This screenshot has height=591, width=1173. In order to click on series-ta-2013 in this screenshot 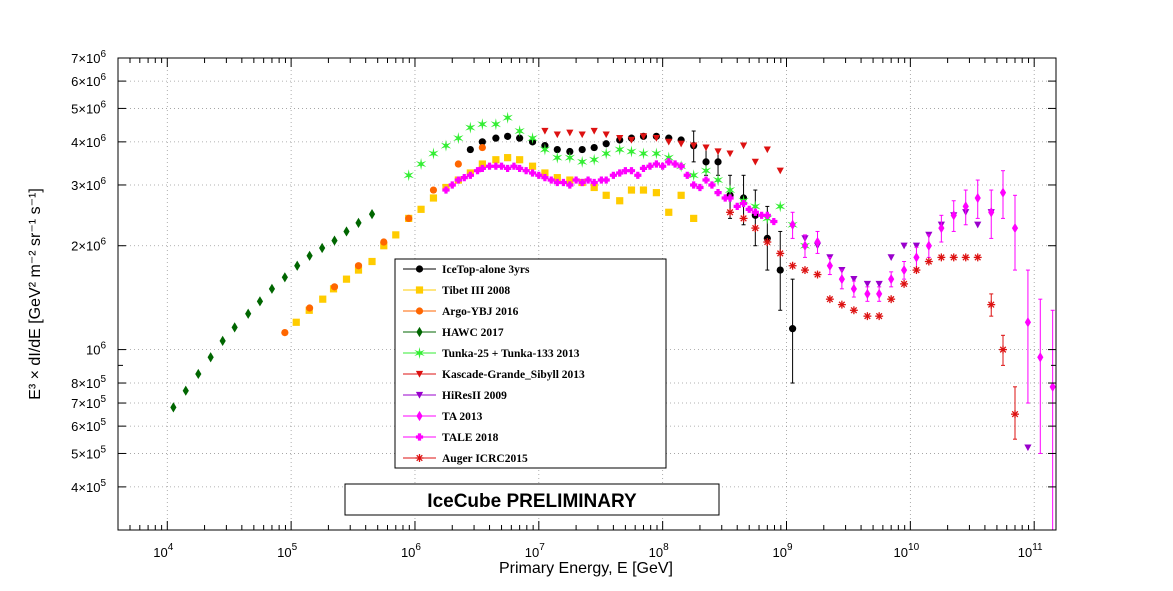, I will do `click(922, 350)`.